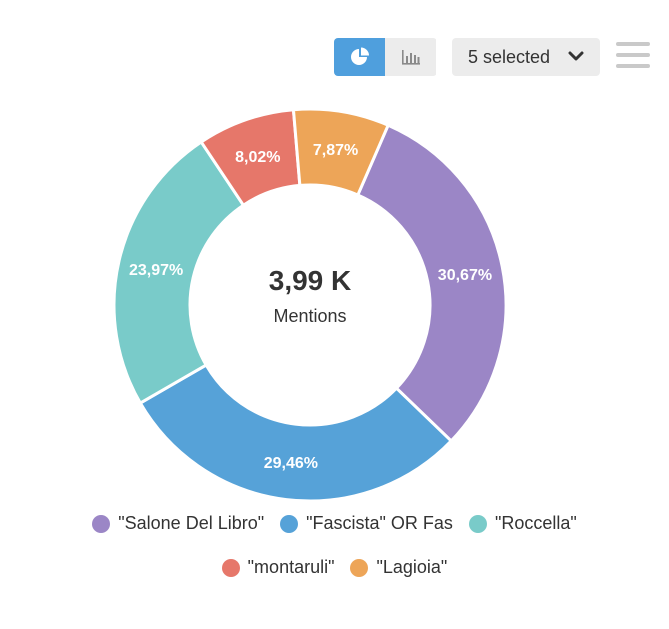 The height and width of the screenshot is (629, 669). I want to click on legend-item: "Fascista" OR Fas, so click(366, 523).